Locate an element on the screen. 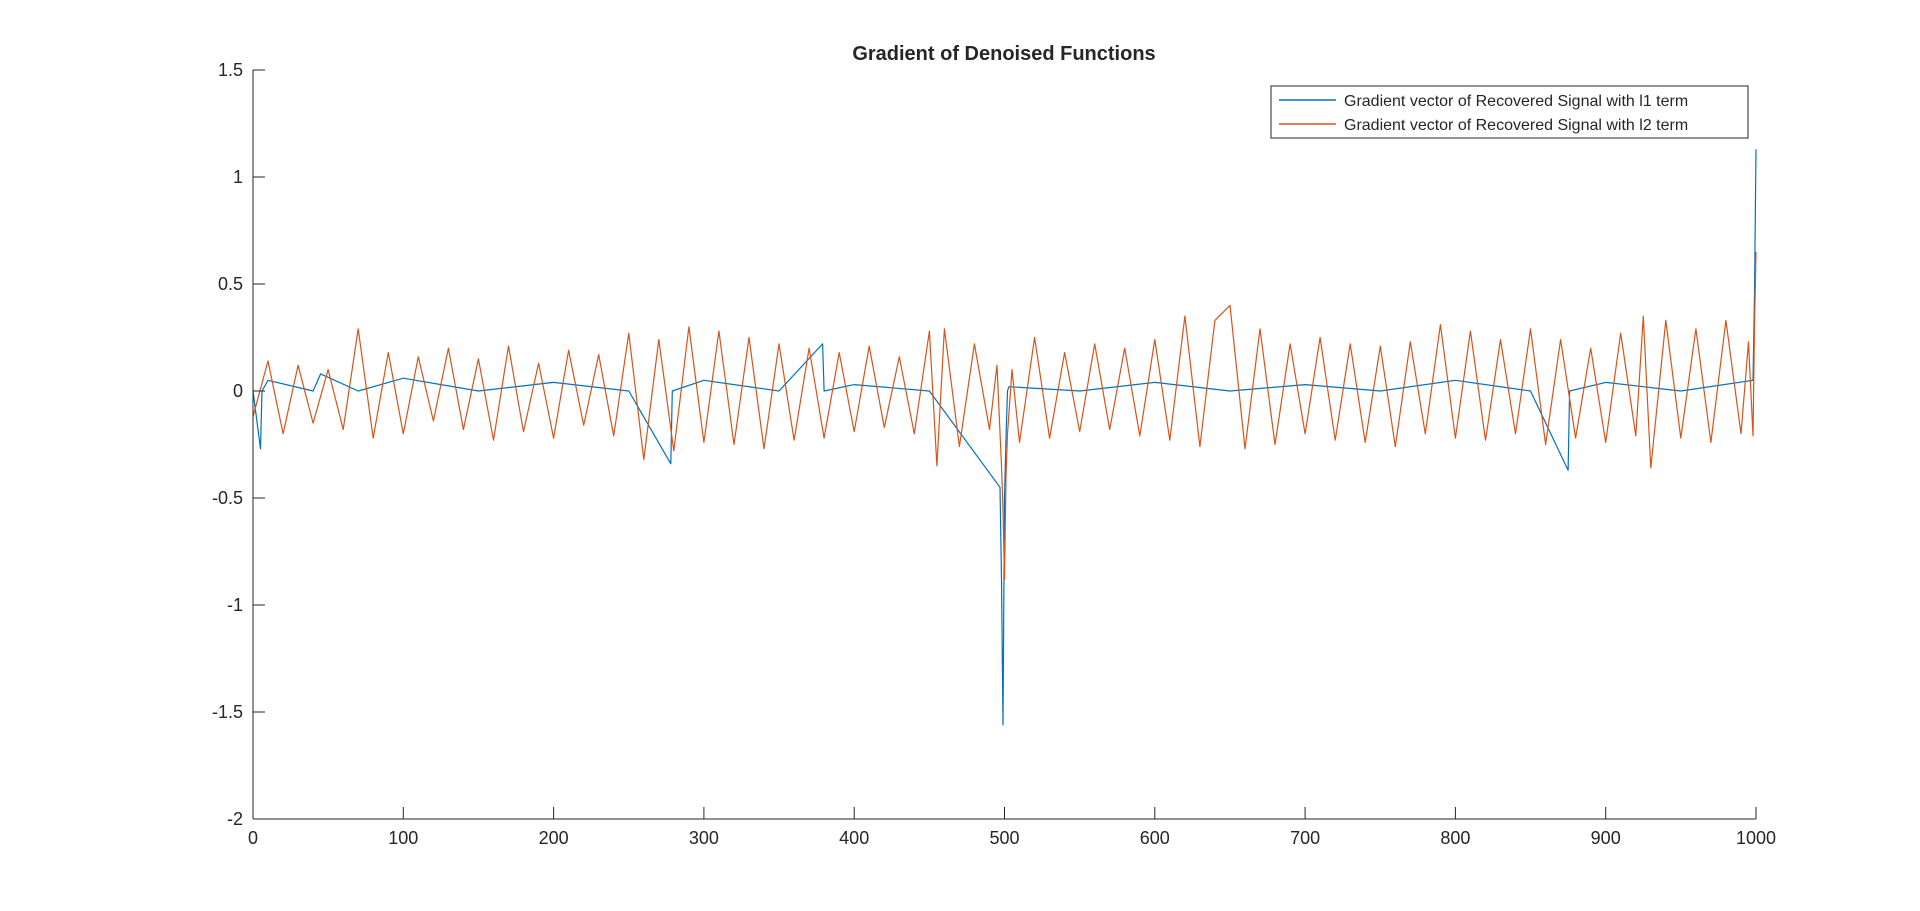 This screenshot has width=1920, height=911. x-tick-label: 300 is located at coordinates (704, 838).